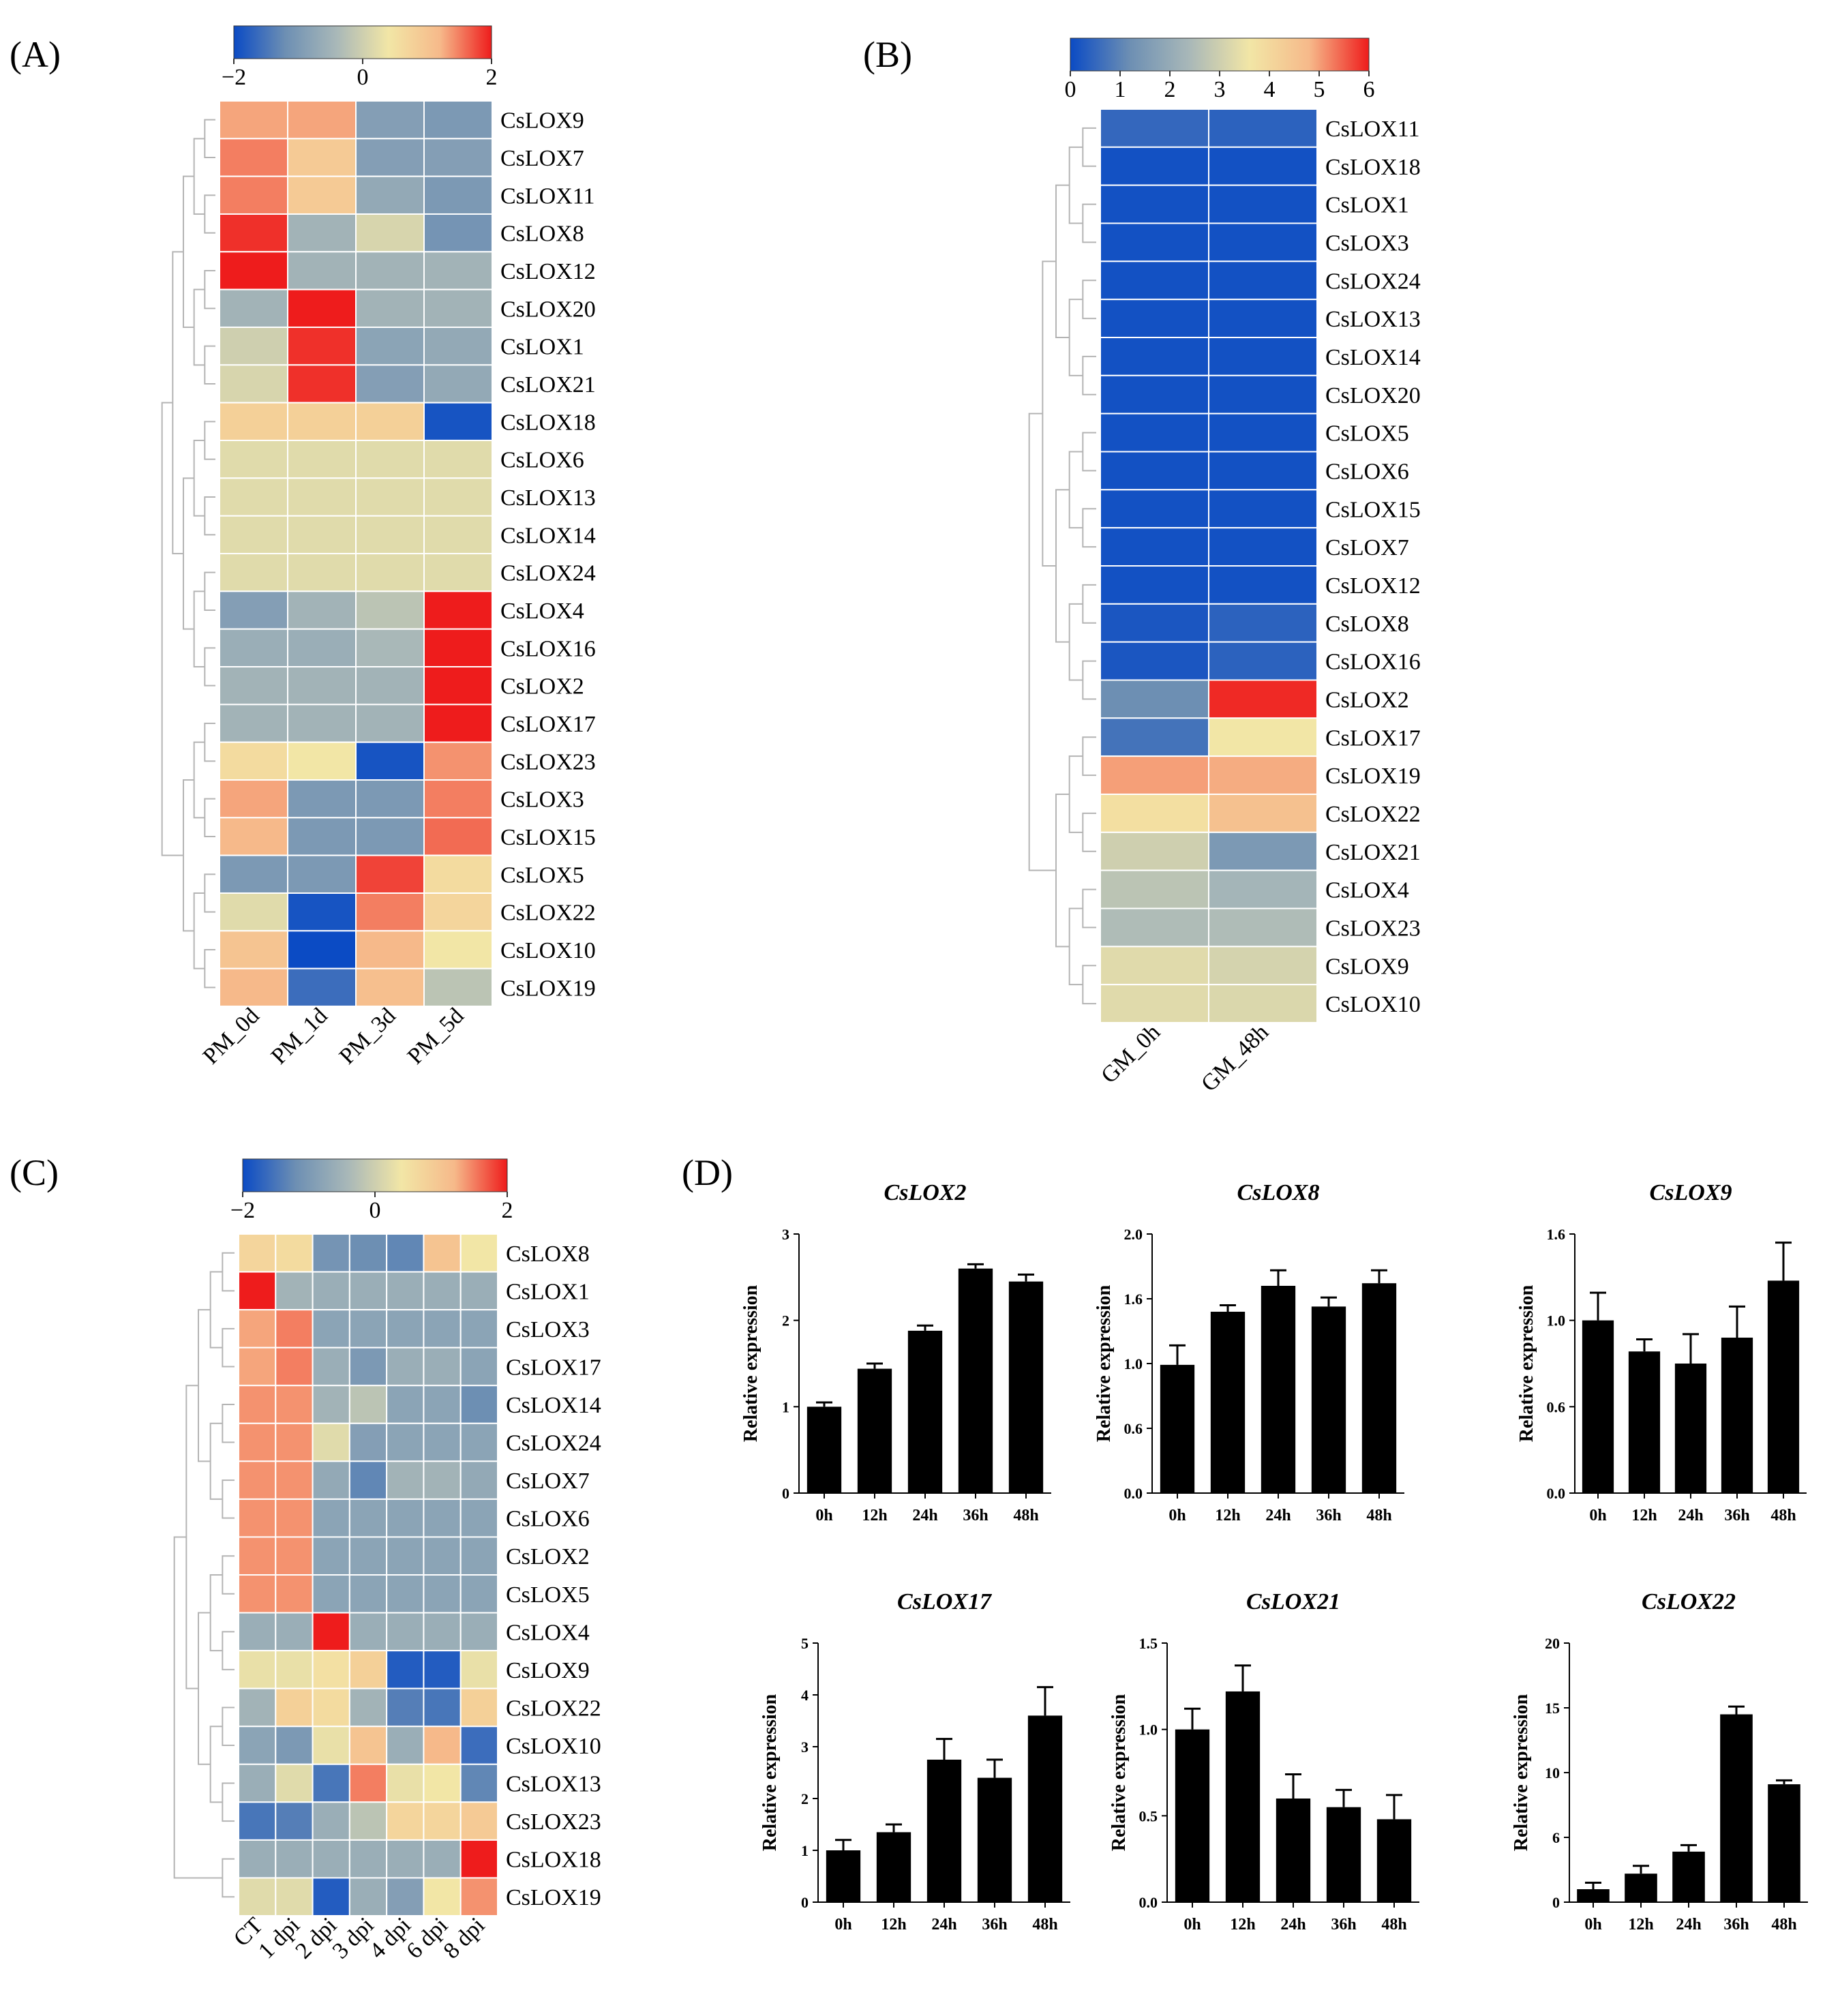 This screenshot has height=2016, width=1840. I want to click on y-tick-label: 10, so click(1552, 1772).